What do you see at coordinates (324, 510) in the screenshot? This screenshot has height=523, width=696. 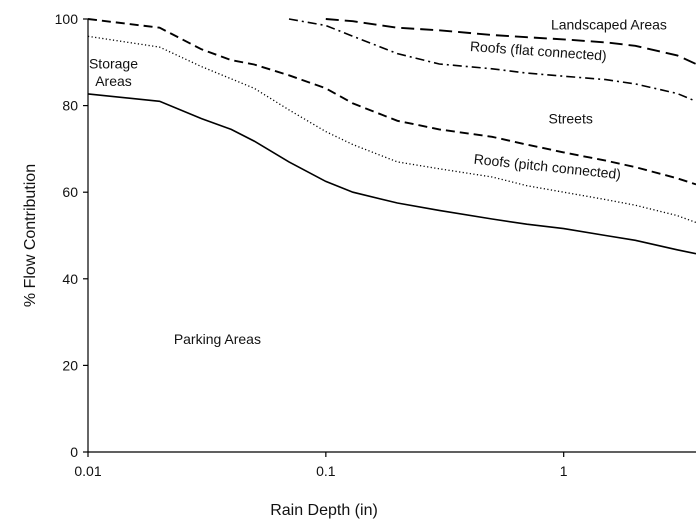 I see `x-axis-title: Rain Depth (in)` at bounding box center [324, 510].